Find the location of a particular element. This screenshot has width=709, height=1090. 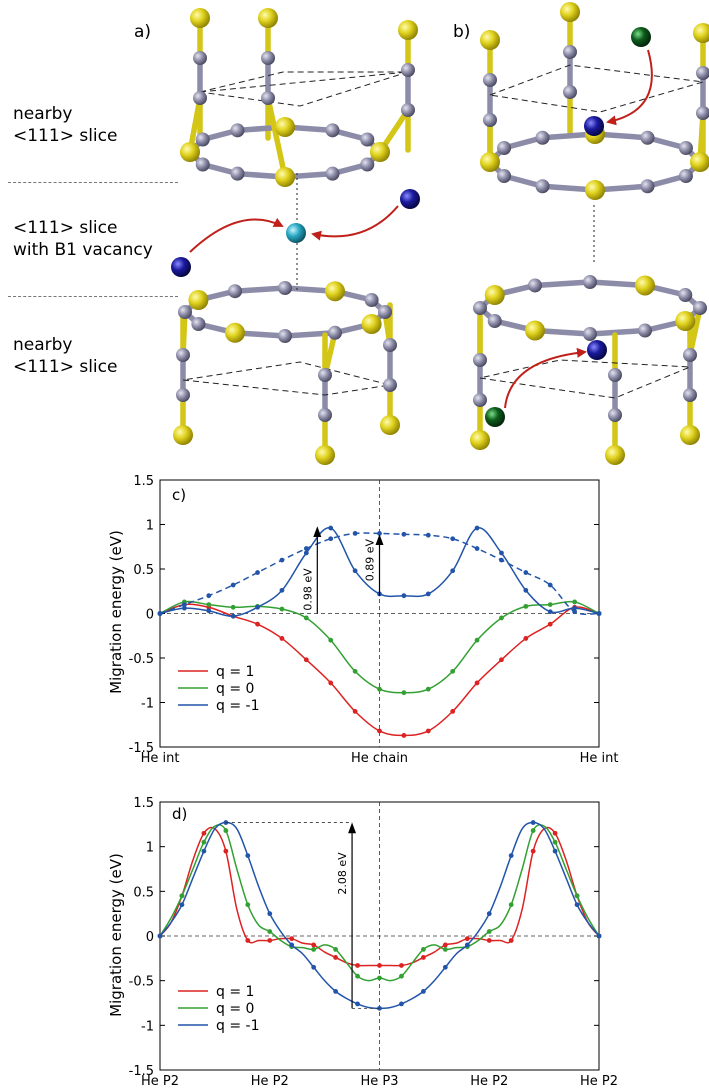

he-atom-green is located at coordinates (495, 417).